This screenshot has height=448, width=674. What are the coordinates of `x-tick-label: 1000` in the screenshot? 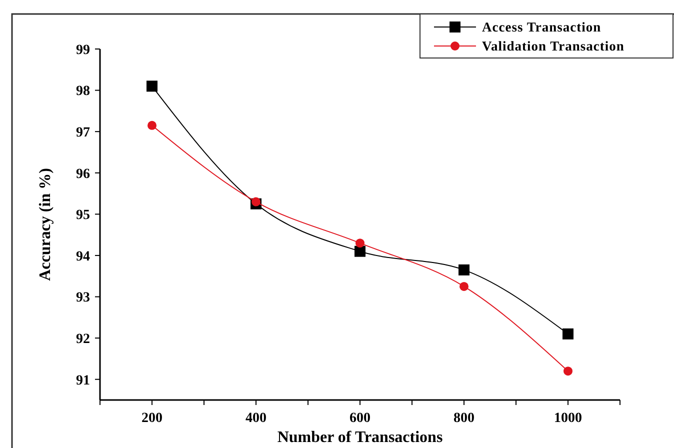 It's located at (568, 418).